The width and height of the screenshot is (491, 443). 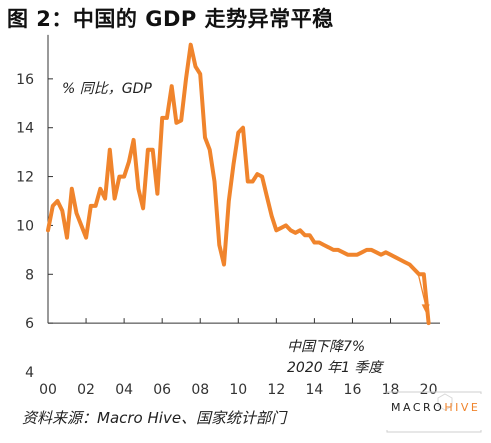 I want to click on logo-hive: HIVE, so click(x=462, y=407).